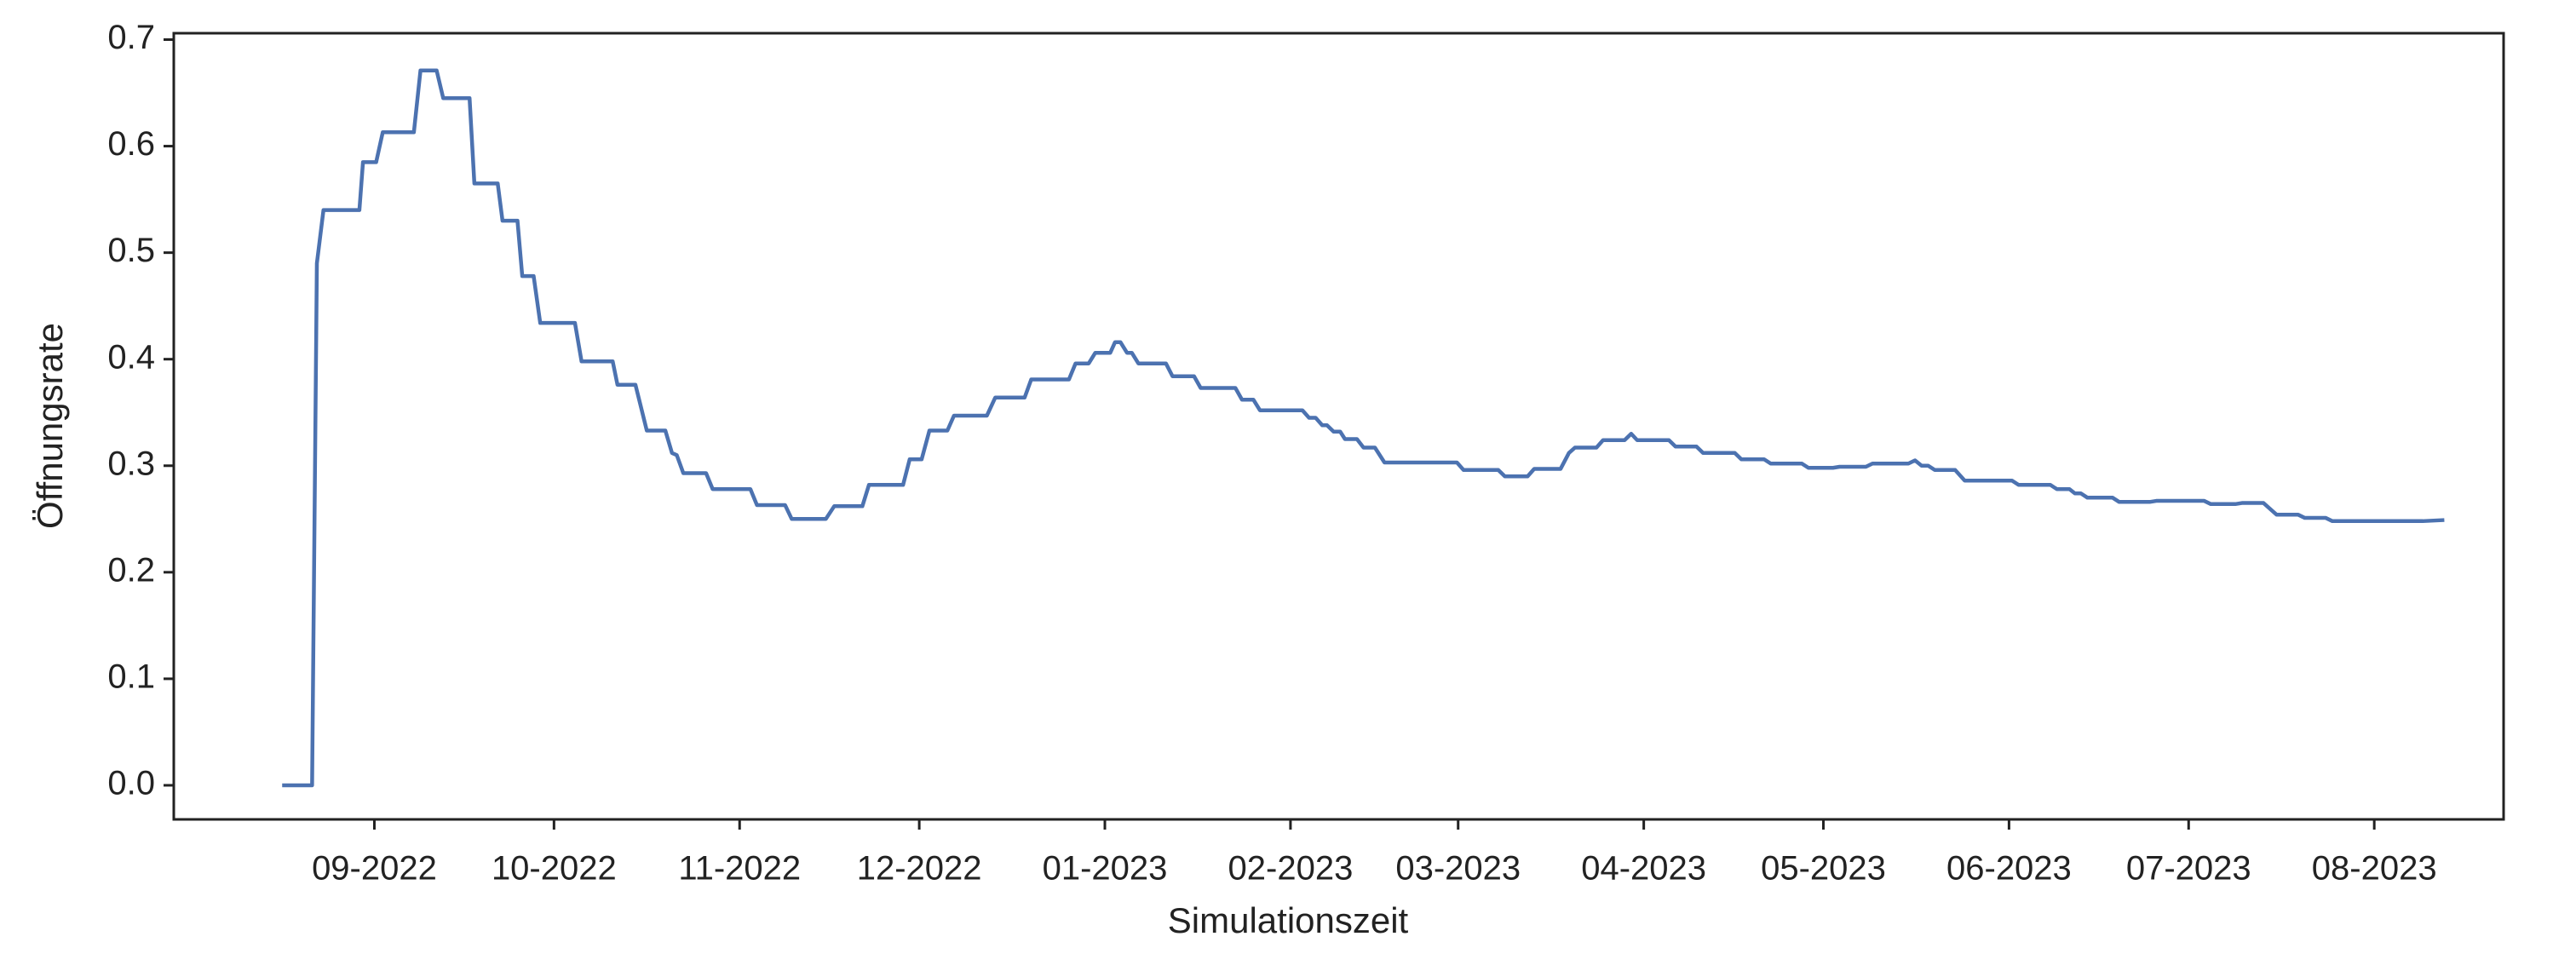 This screenshot has height=971, width=2576. What do you see at coordinates (2374, 869) in the screenshot?
I see `x-tick-label: 08-2023` at bounding box center [2374, 869].